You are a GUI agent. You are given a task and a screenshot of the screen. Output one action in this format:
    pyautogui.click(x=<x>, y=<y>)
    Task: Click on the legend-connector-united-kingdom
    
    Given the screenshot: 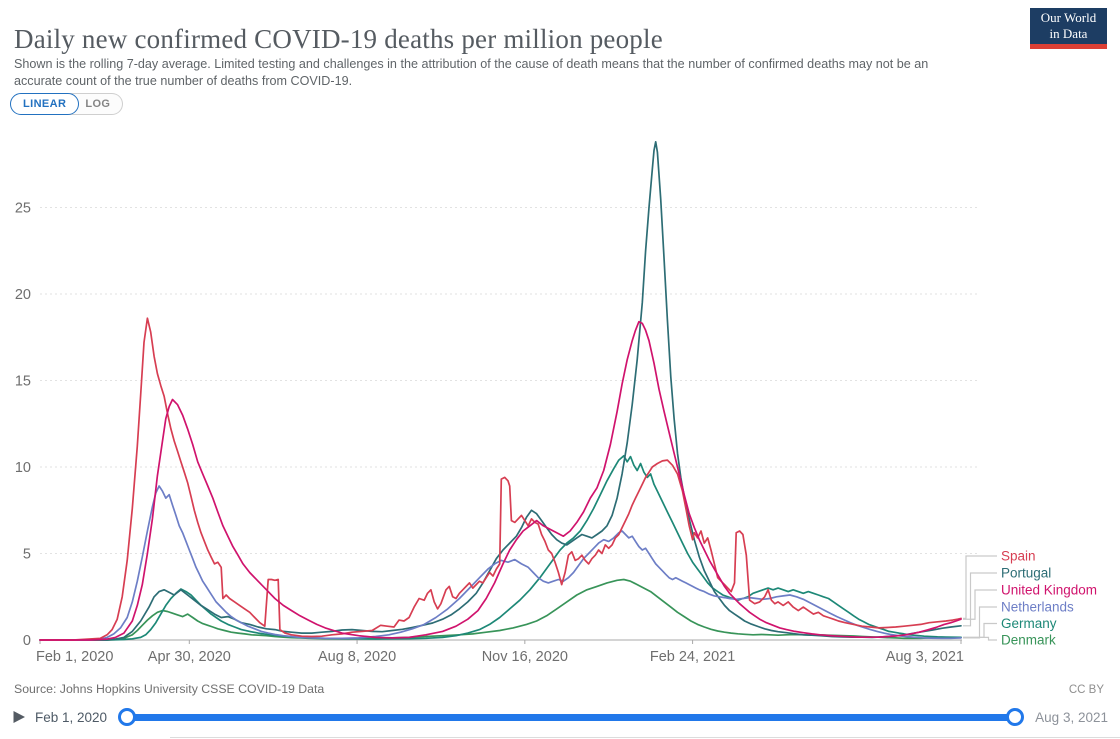 What is the action you would take?
    pyautogui.click(x=980, y=604)
    